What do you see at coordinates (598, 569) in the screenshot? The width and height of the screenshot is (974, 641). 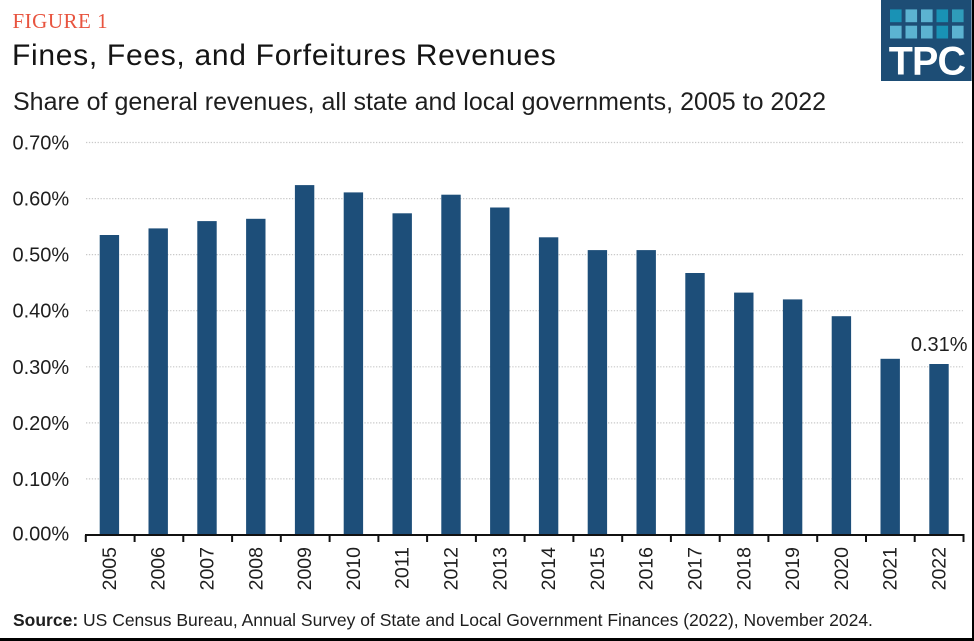 I see `svg-text: 2015` at bounding box center [598, 569].